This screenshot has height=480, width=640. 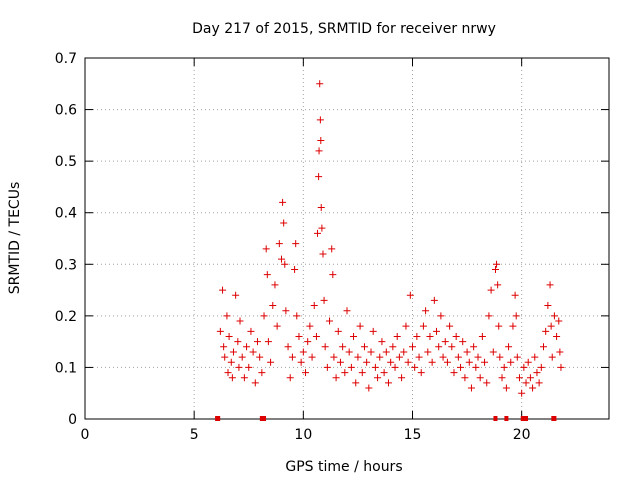 I want to click on y-tick-label: 0.6, so click(x=66, y=111).